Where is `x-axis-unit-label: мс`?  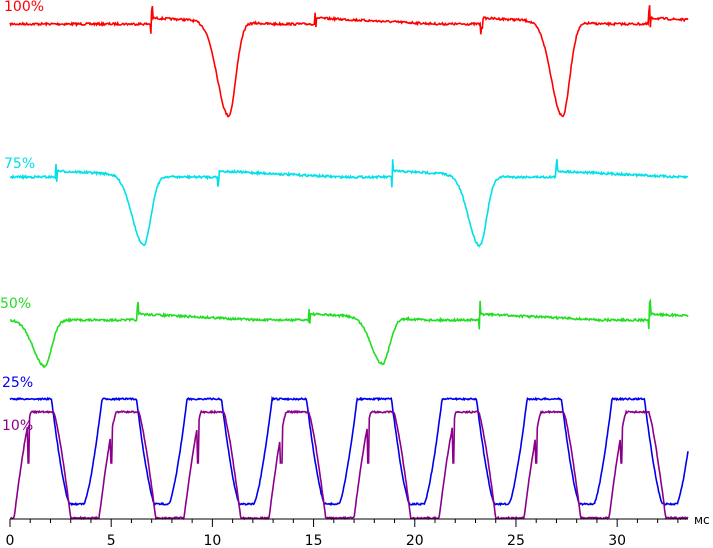
x-axis-unit-label: мс is located at coordinates (702, 520).